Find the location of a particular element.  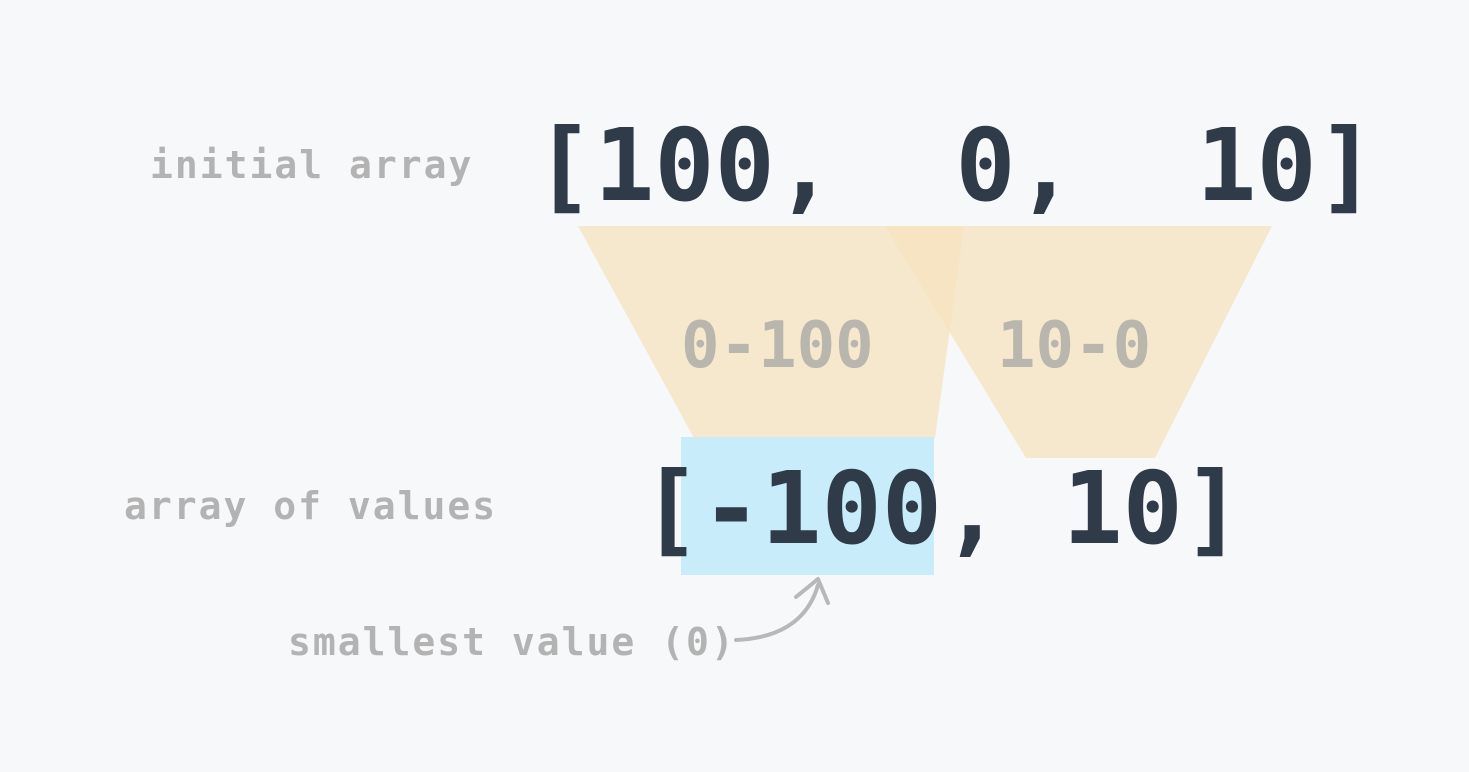

smallest-value-label: smallest value (0) is located at coordinates (512, 642).